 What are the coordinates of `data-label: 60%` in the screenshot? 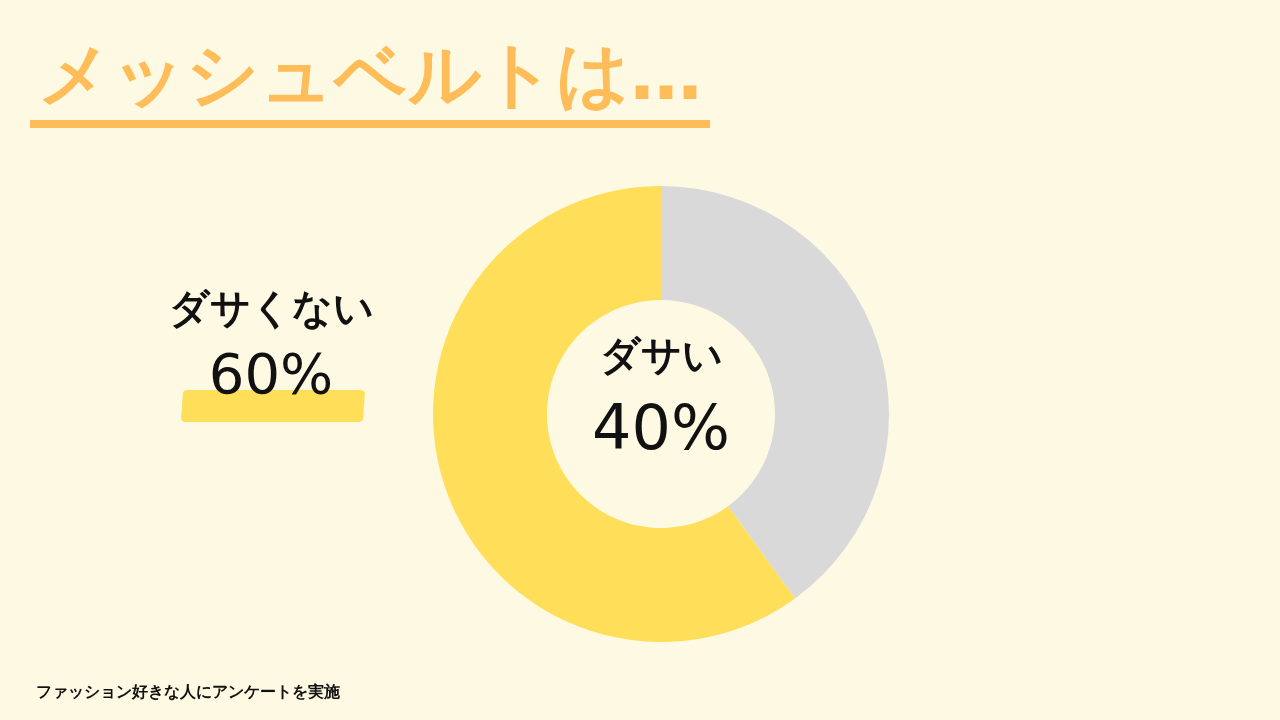 It's located at (271, 373).